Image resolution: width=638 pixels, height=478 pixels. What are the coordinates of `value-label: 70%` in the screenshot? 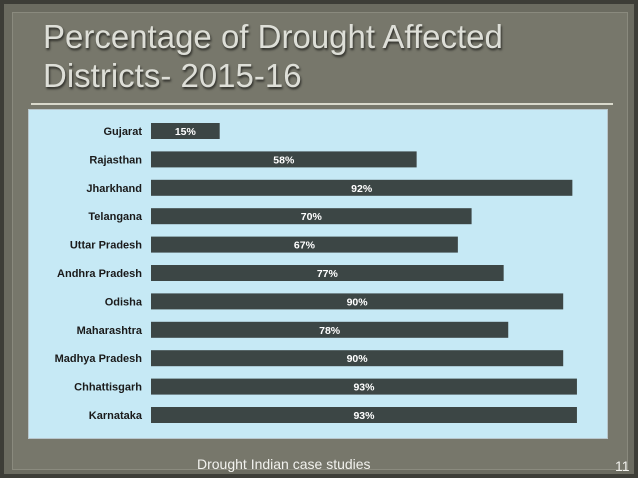 It's located at (312, 217).